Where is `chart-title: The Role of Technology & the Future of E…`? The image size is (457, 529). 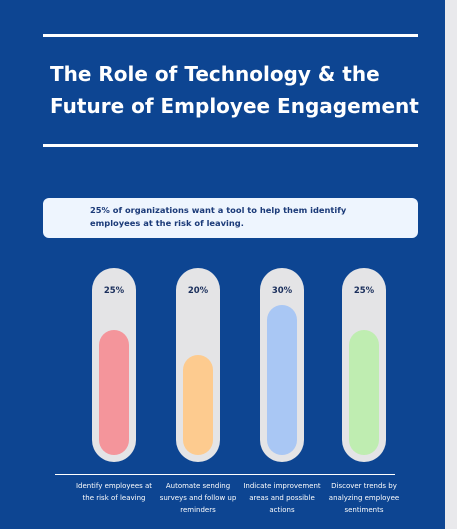
chart-title: The Role of Technology & the Future of E… is located at coordinates (234, 90).